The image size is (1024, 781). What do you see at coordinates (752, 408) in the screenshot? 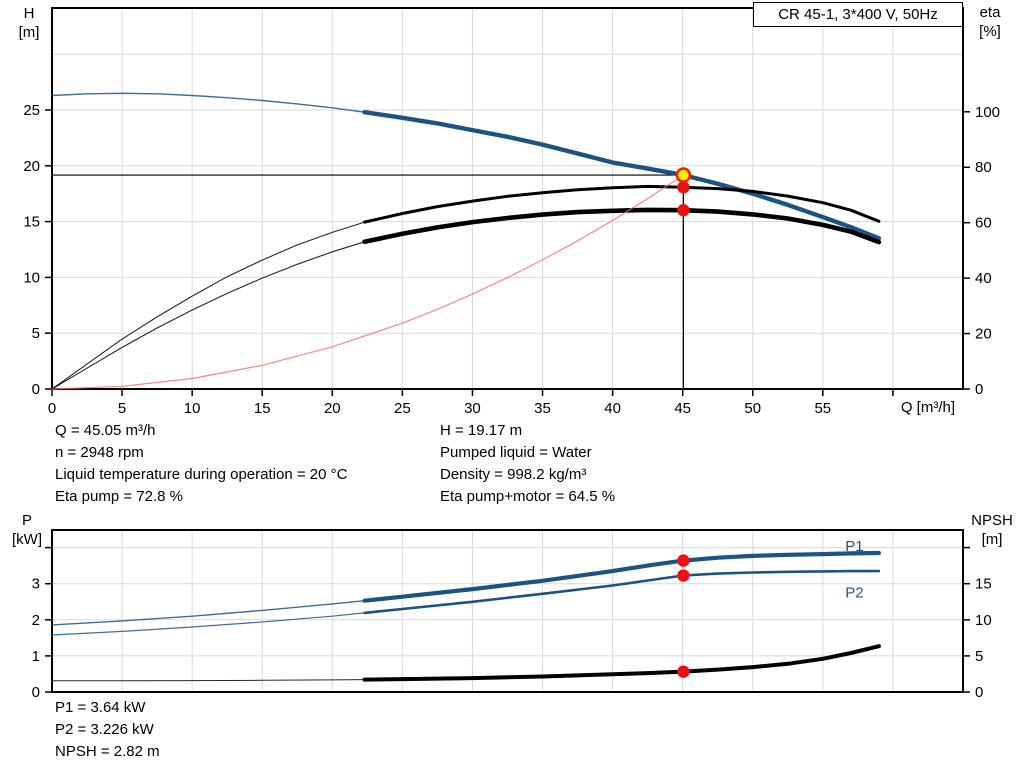
I see `x-tick-label: 50` at bounding box center [752, 408].